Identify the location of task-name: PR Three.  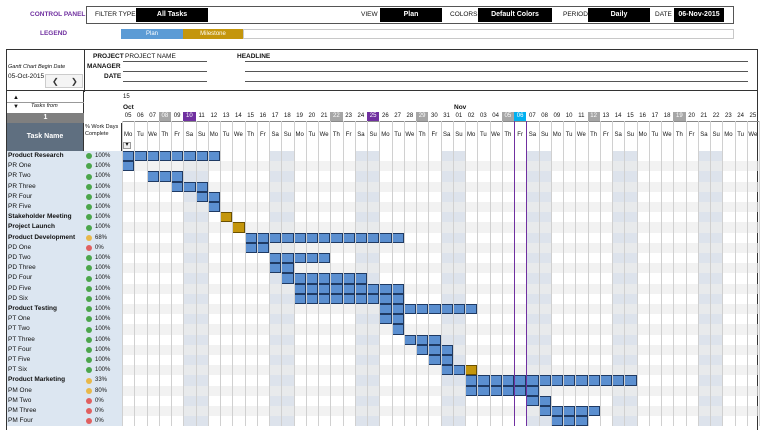
(22, 186).